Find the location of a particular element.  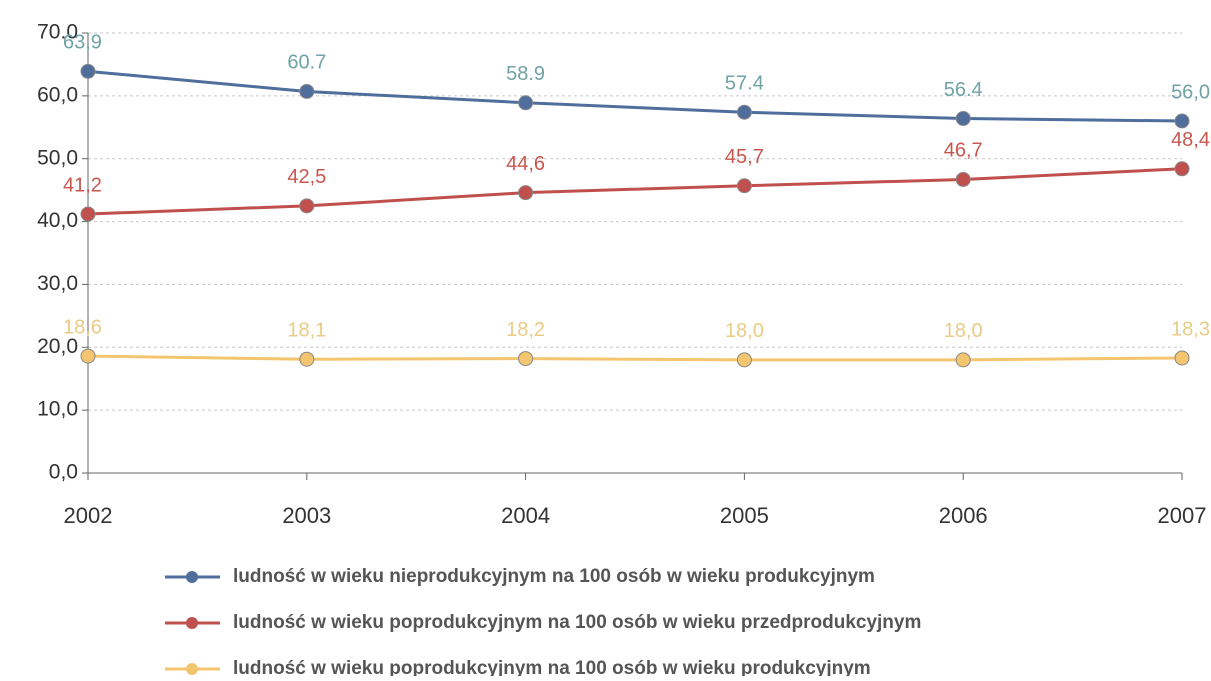

data-label: 56,0 is located at coordinates (1190, 92).